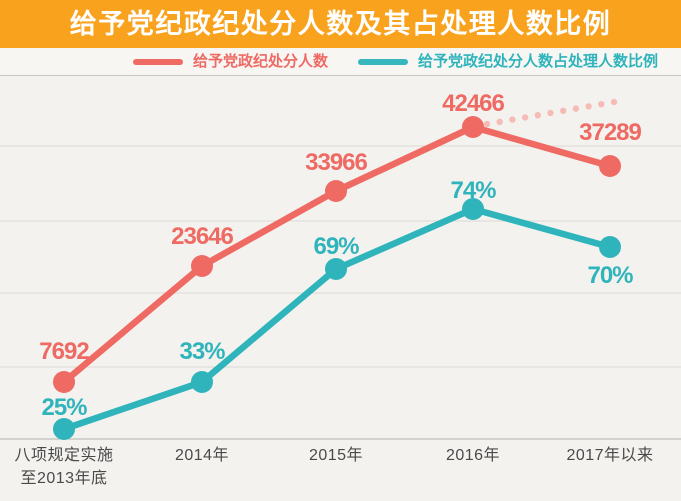 Image resolution: width=681 pixels, height=501 pixels. What do you see at coordinates (64, 351) in the screenshot?
I see `value-label: 7692` at bounding box center [64, 351].